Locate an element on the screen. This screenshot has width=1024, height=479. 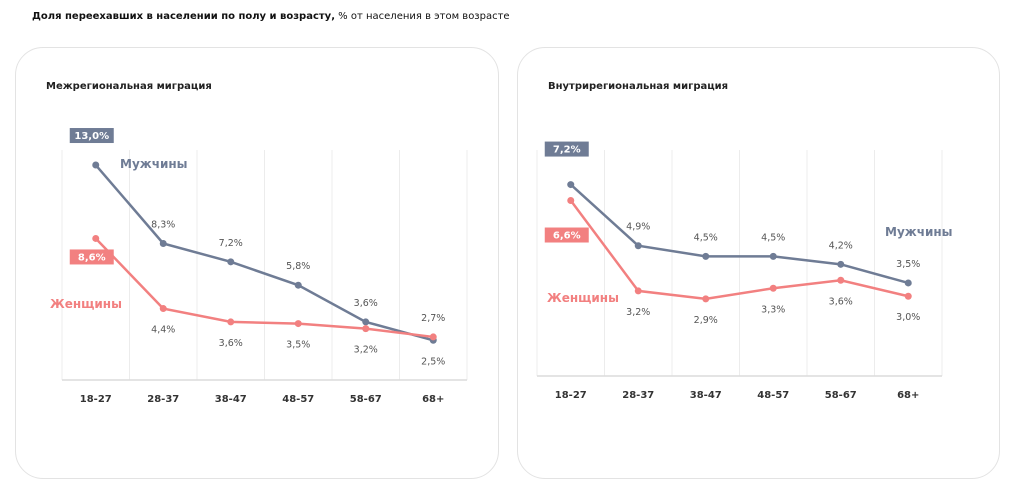
chart-title: Межрегиональная миграция is located at coordinates (129, 86).